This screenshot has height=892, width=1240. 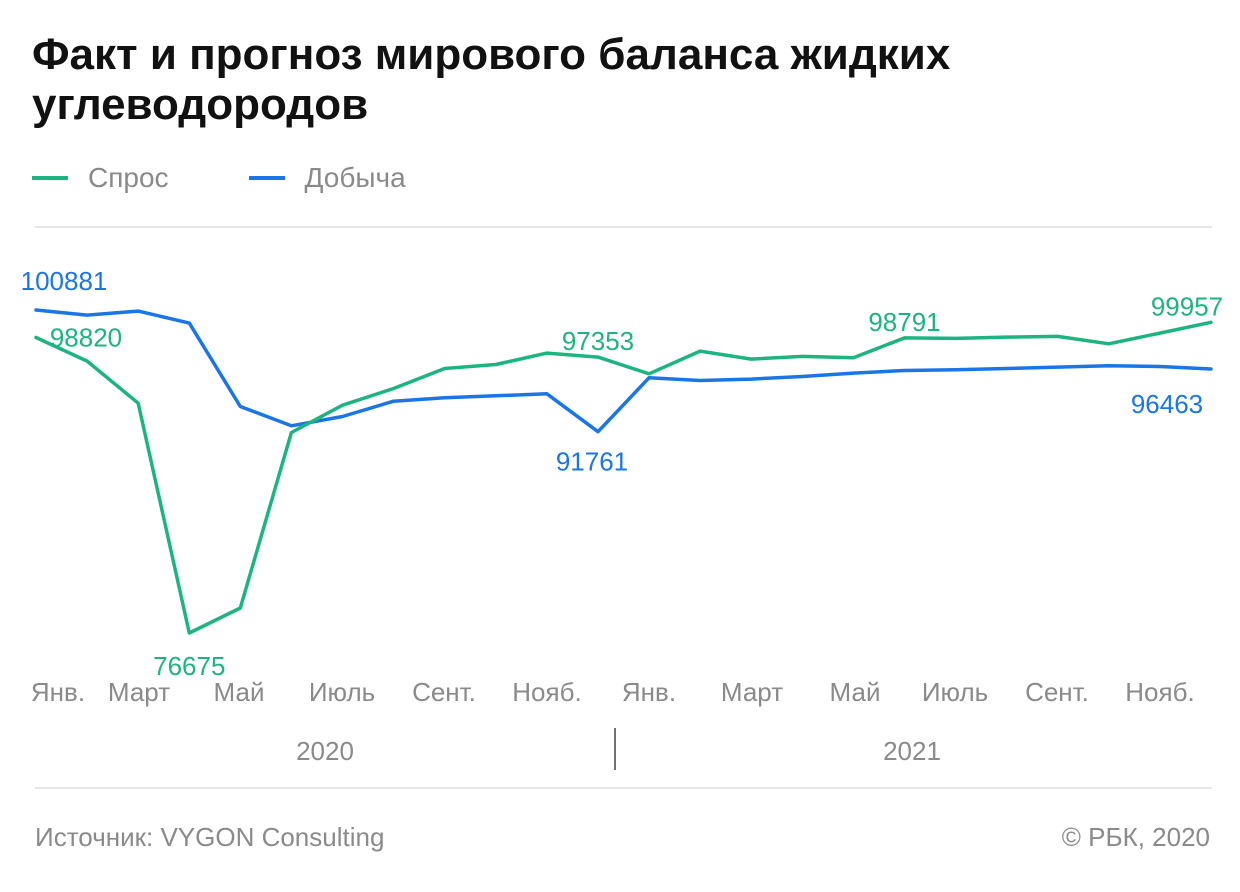 I want to click on year-label: 2020, so click(x=325, y=751).